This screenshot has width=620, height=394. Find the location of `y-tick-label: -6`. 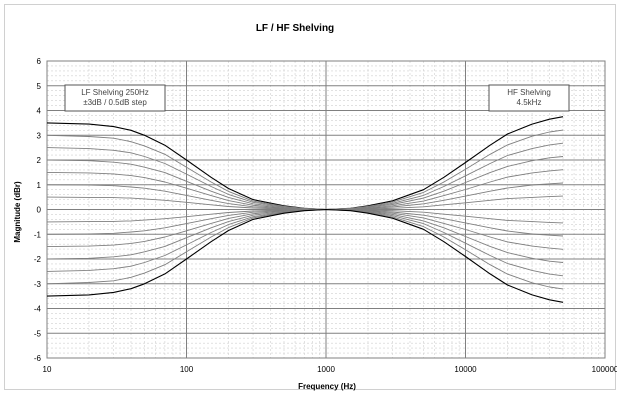

y-tick-label: -6 is located at coordinates (38, 358).